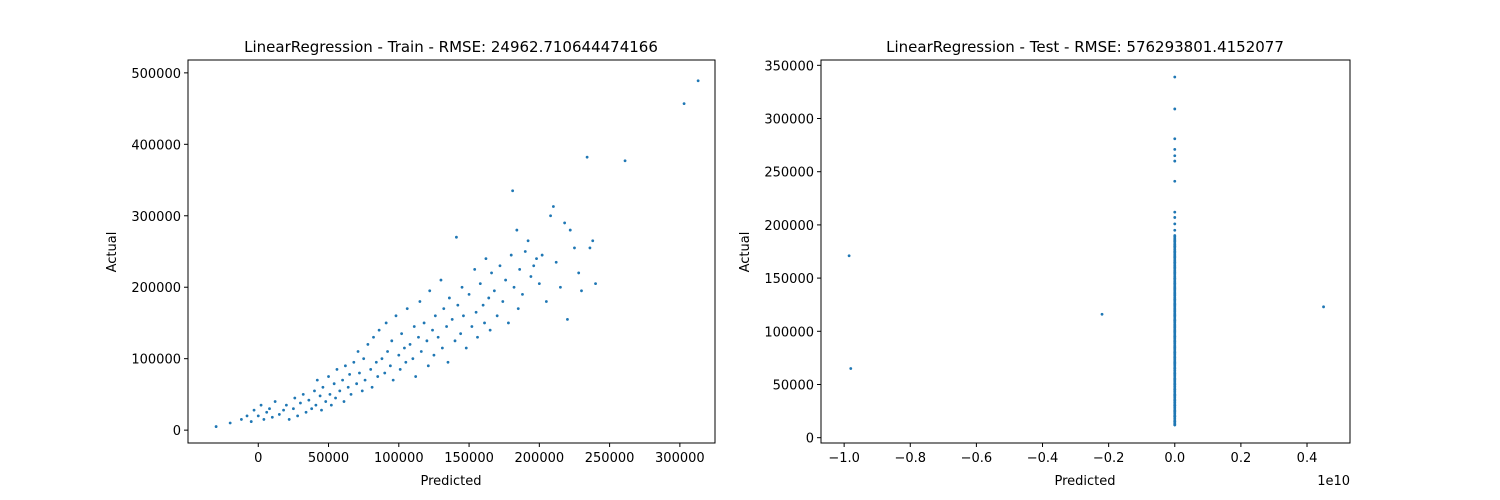 The image size is (1500, 500). What do you see at coordinates (1174, 458) in the screenshot?
I see `test-x-tick-label: 0.0` at bounding box center [1174, 458].